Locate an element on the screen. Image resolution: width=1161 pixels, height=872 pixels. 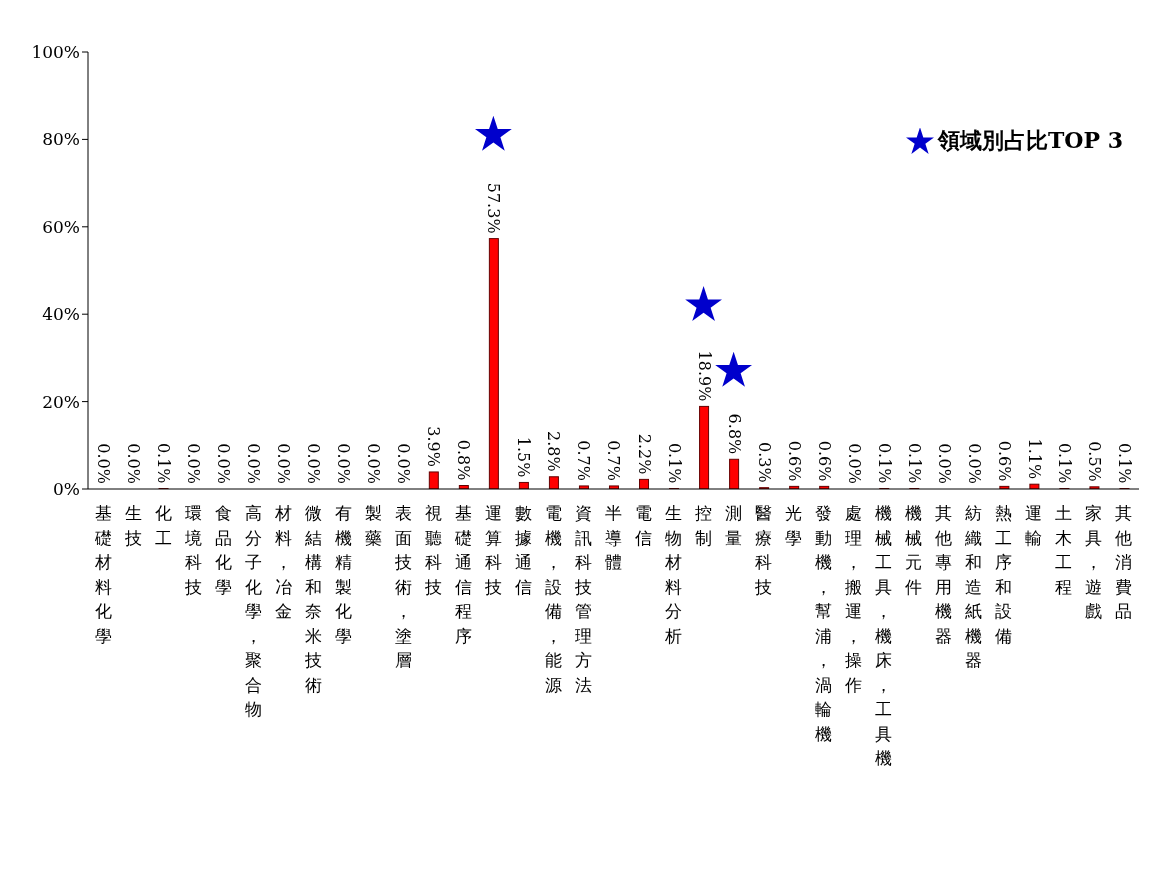
x-tick-label: 處理，搬運，操作 is located at coordinates (853, 599).